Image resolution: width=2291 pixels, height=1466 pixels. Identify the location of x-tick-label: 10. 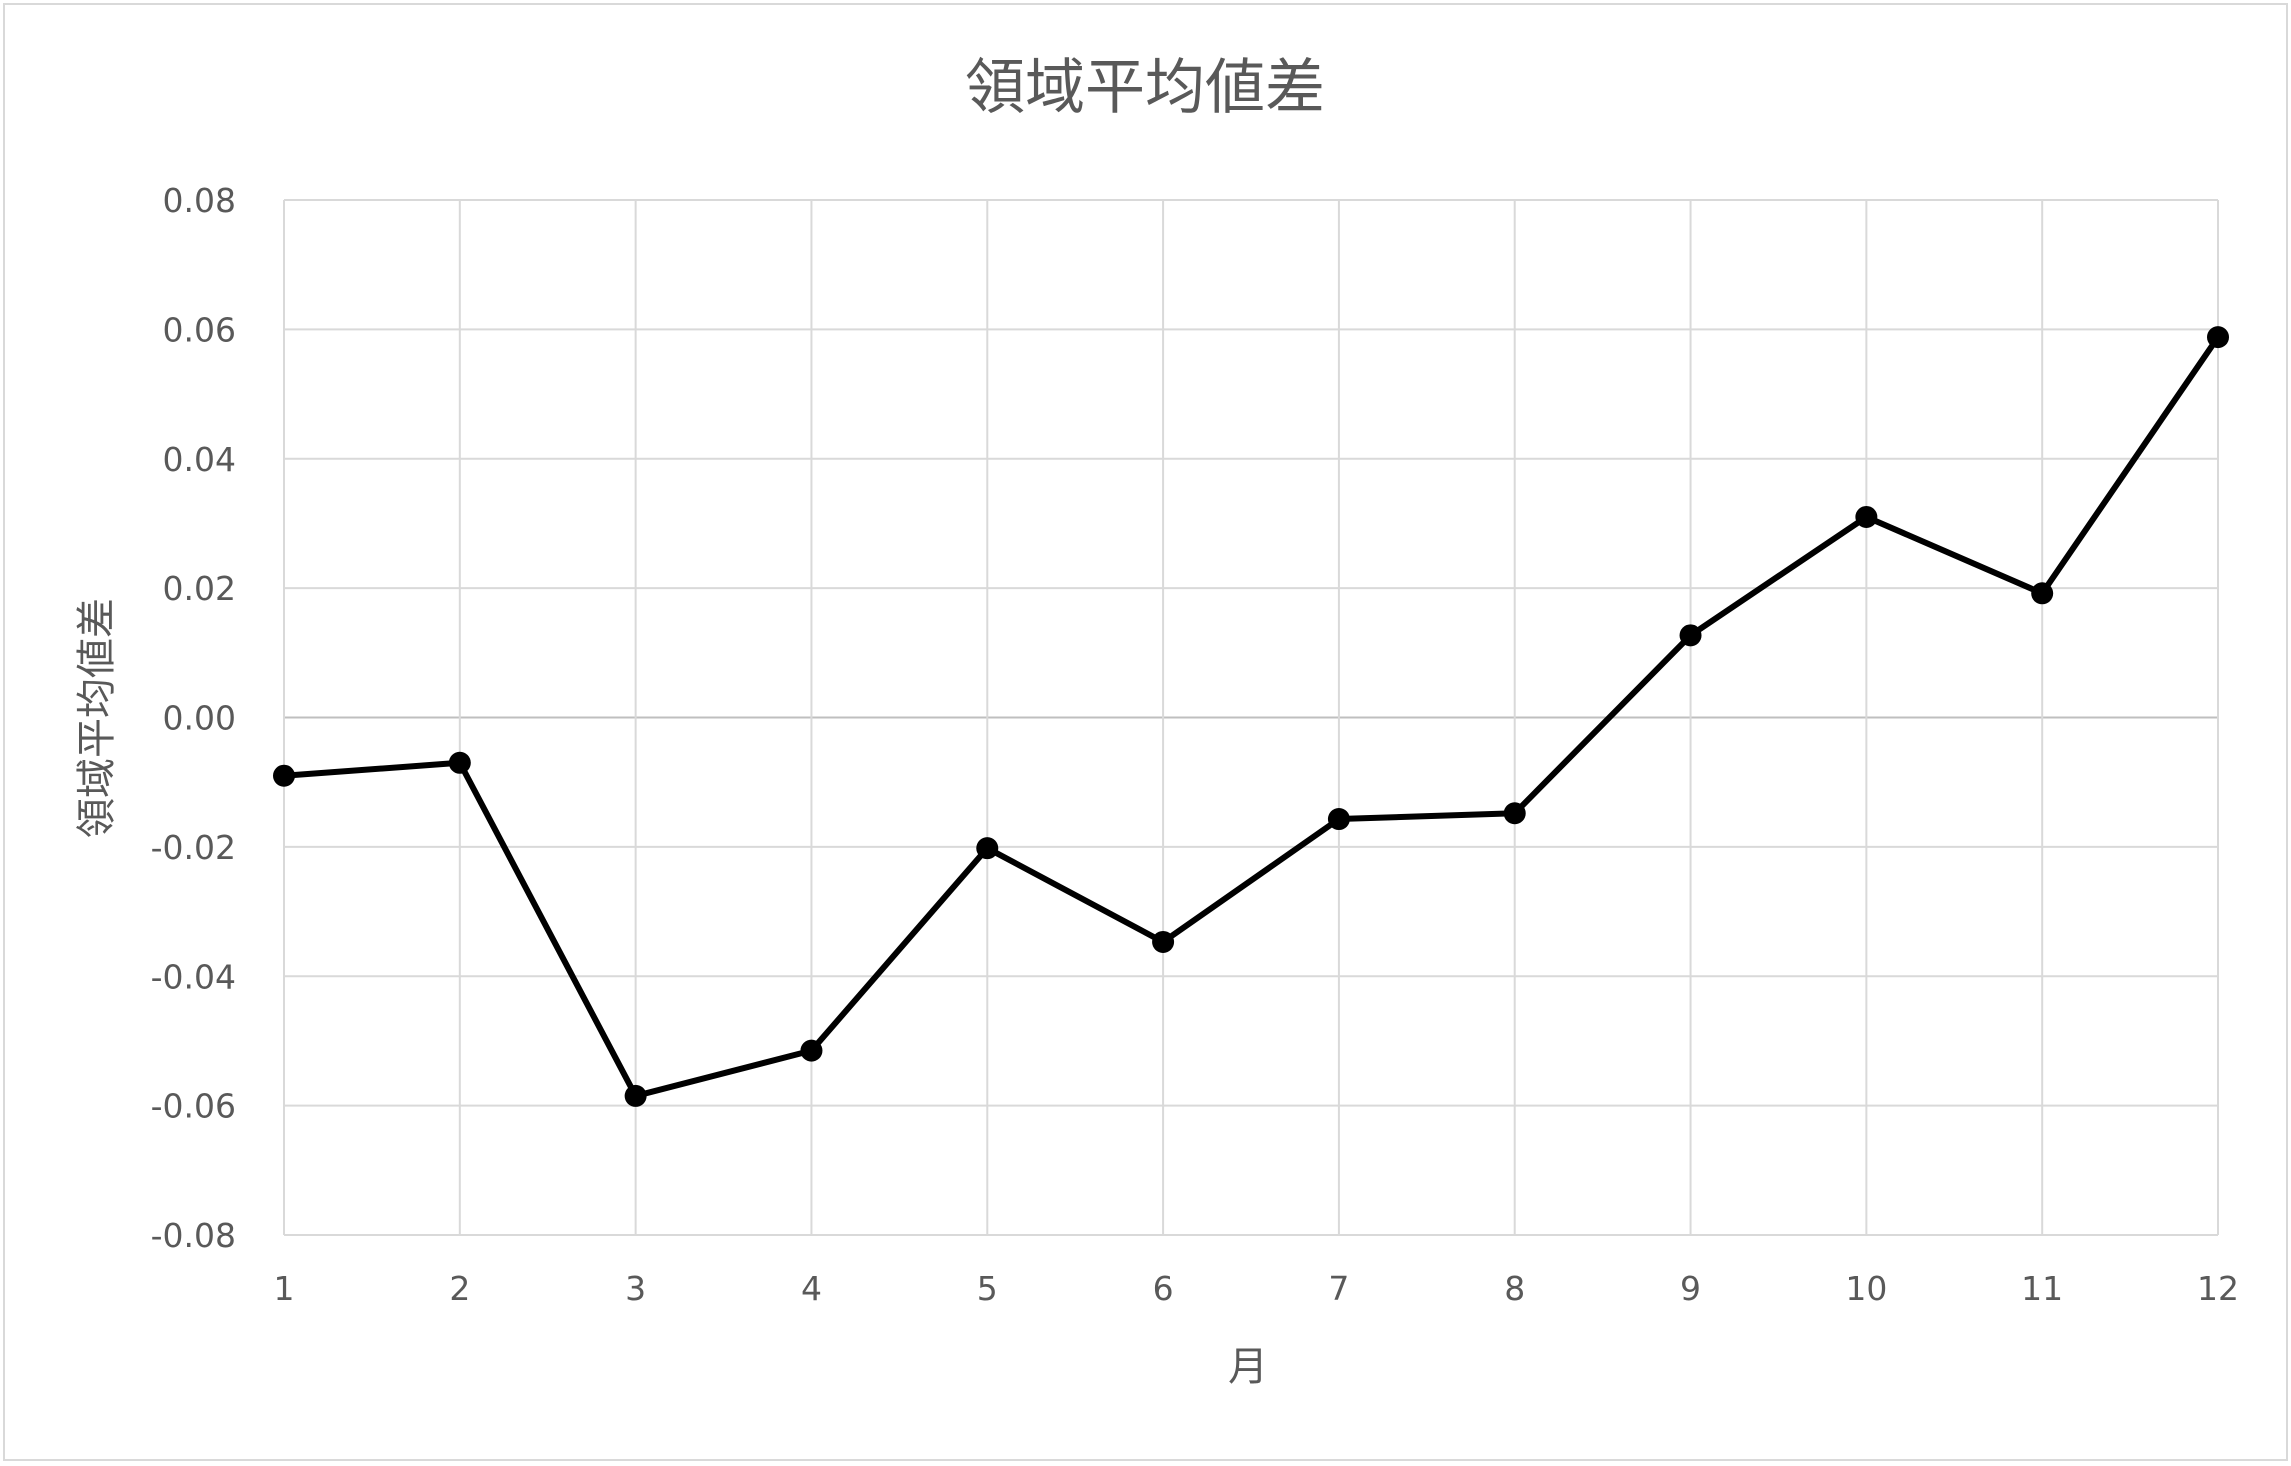
(1866, 1288).